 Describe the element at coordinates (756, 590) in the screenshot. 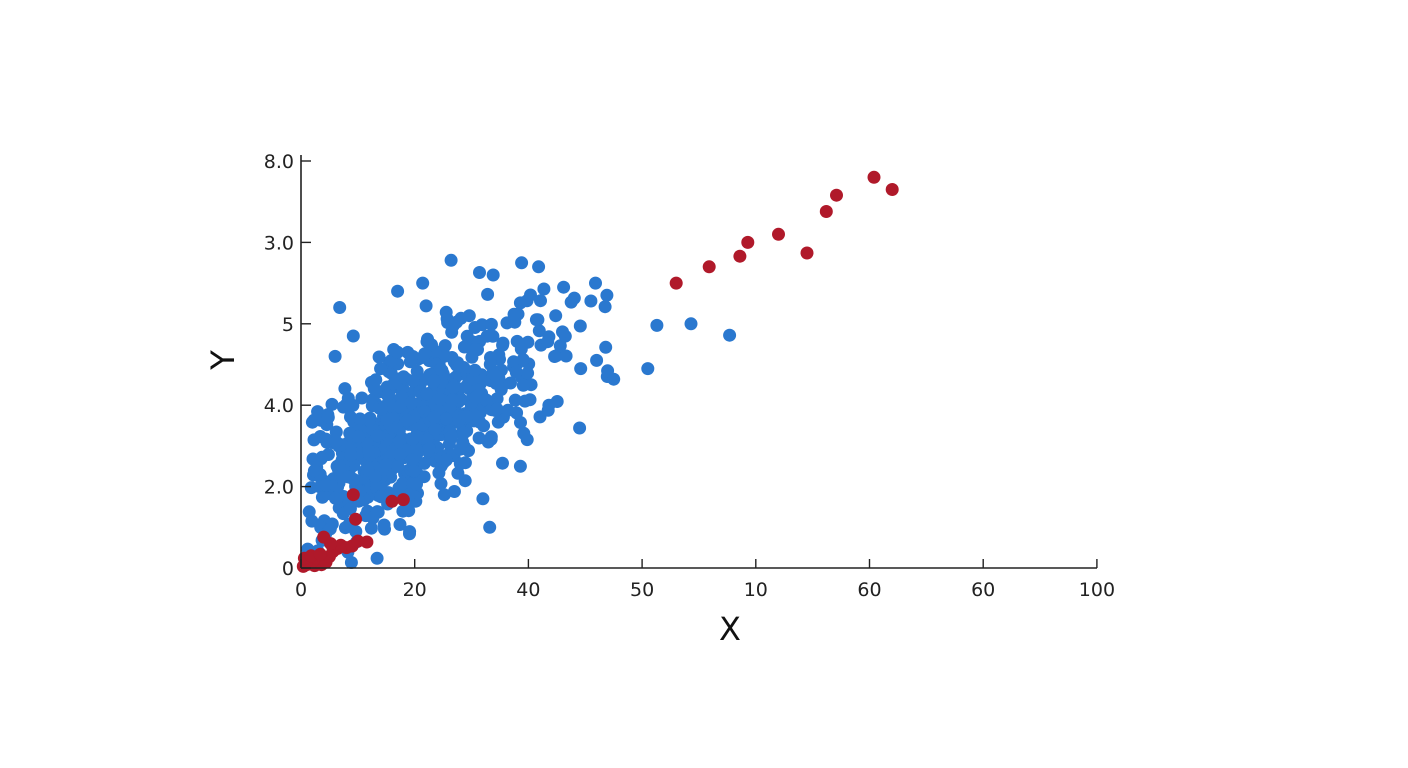

I see `x-tick-label: 10` at that location.